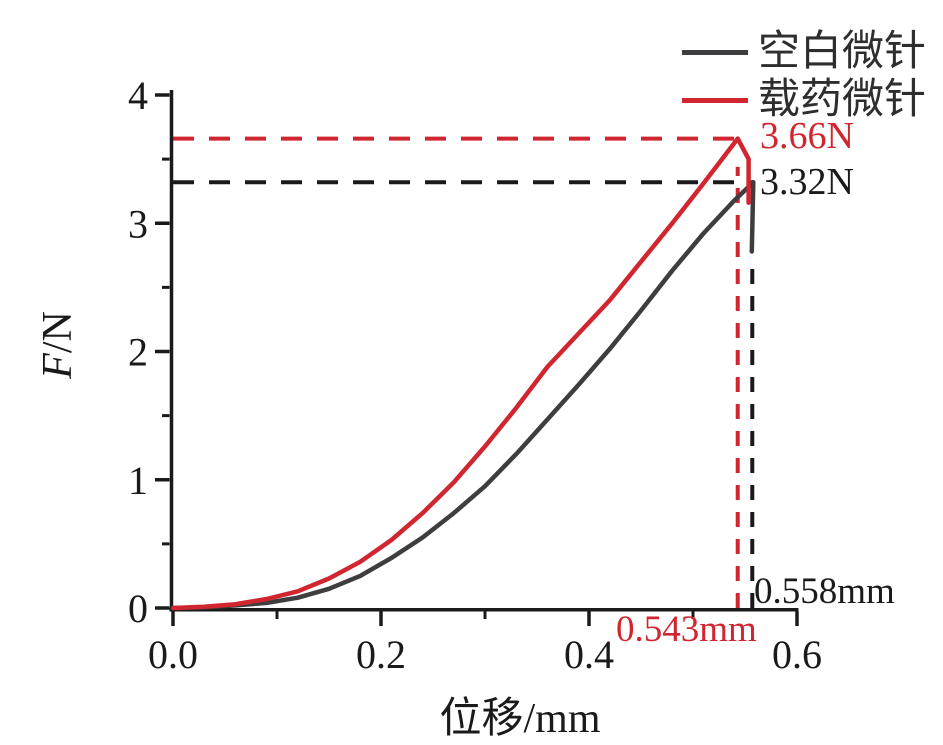 The image size is (943, 745). I want to click on legend-item-blank-microneedle: 空白微针, so click(804, 52).